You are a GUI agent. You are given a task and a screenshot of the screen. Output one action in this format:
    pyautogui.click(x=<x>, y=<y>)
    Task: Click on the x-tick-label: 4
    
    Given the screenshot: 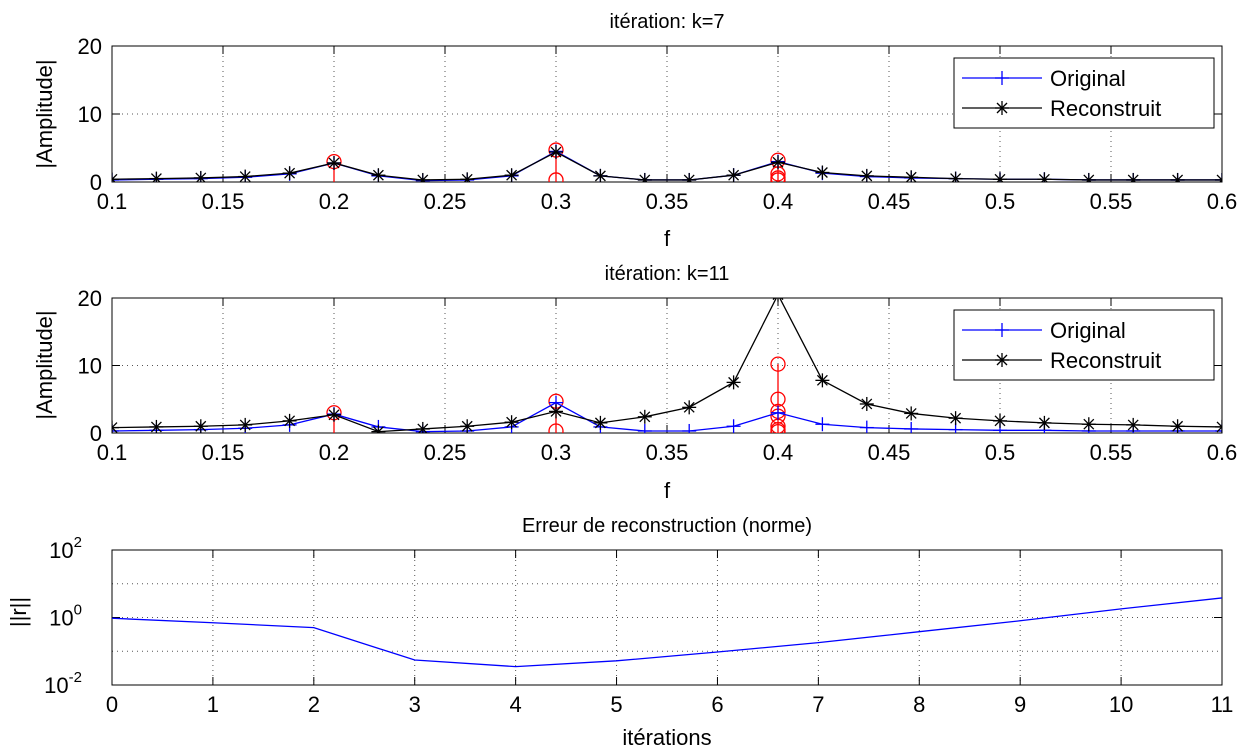 What is the action you would take?
    pyautogui.click(x=516, y=704)
    